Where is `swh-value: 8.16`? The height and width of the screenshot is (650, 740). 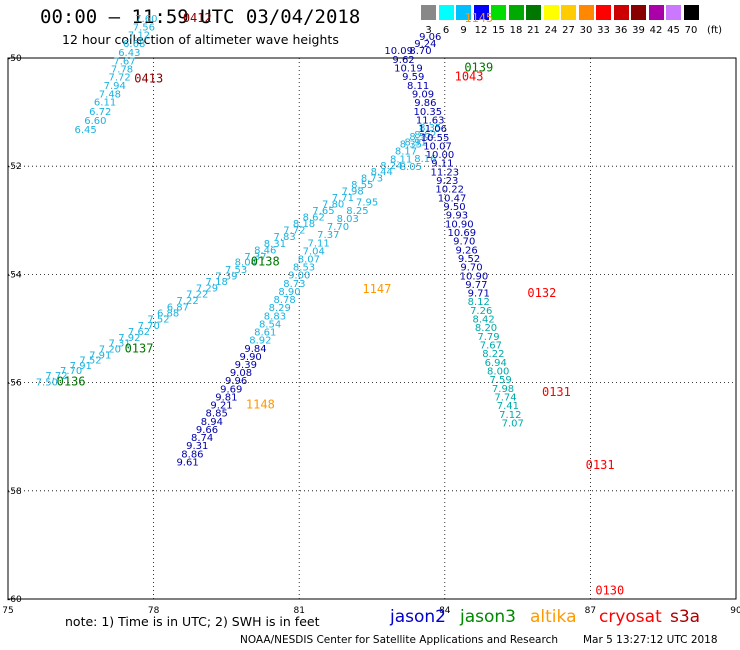 swh-value: 8.16 is located at coordinates (425, 159).